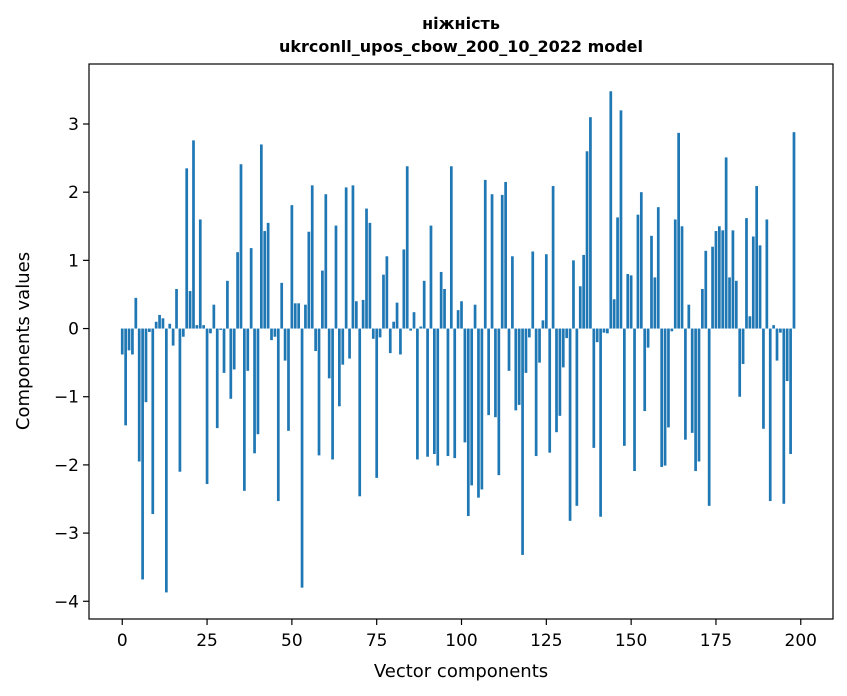 Image resolution: width=847 pixels, height=696 pixels. What do you see at coordinates (801, 641) in the screenshot?
I see `x-tick-label: 200` at bounding box center [801, 641].